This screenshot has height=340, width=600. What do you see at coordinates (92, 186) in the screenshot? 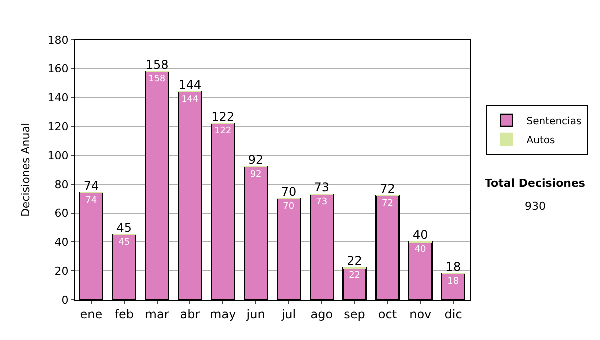
I see `total-label: 74` at bounding box center [92, 186].